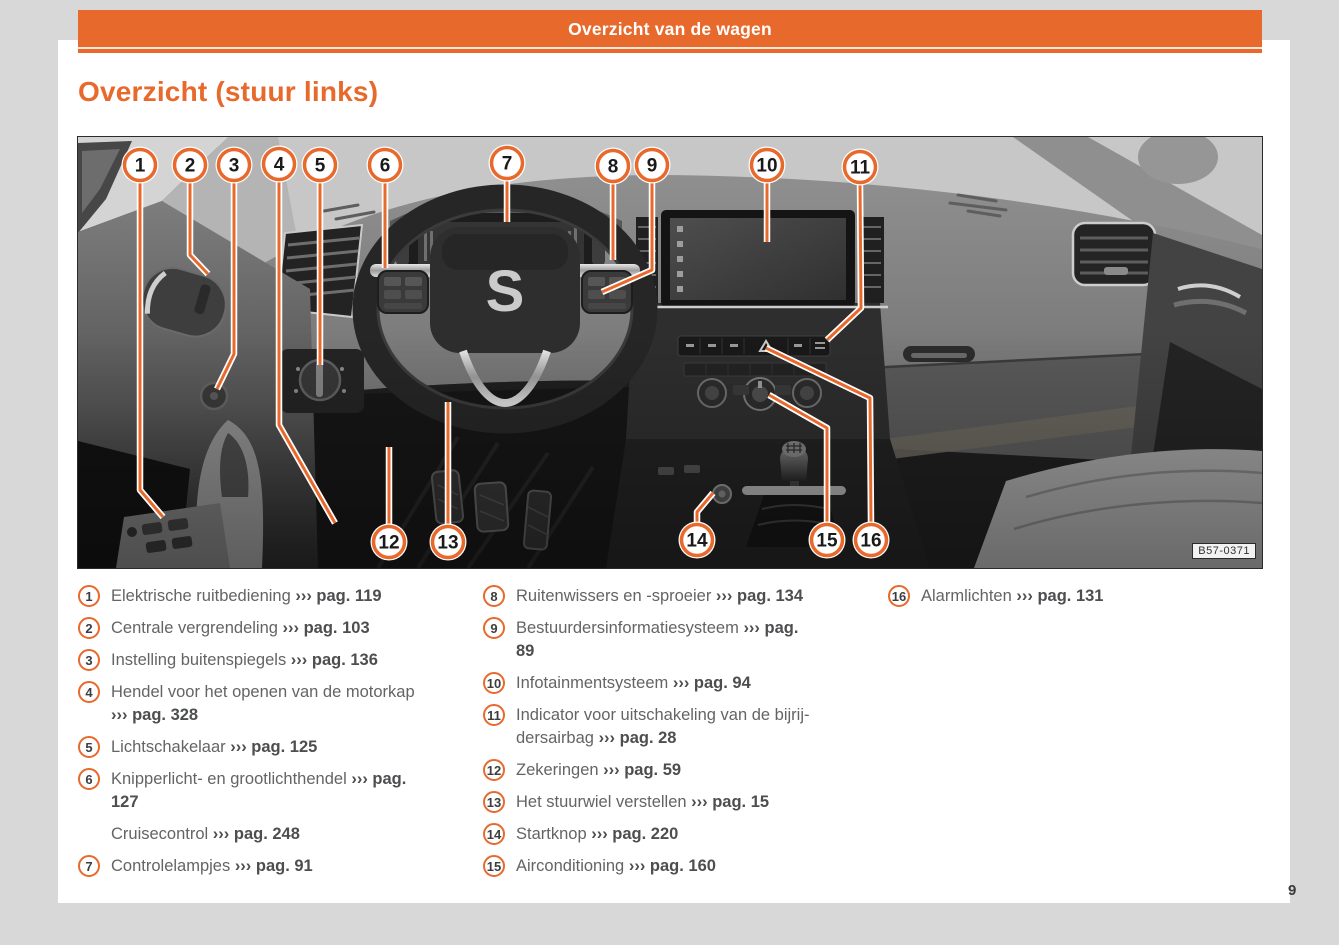  What do you see at coordinates (190, 166) in the screenshot?
I see `svg-text: 2` at bounding box center [190, 166].